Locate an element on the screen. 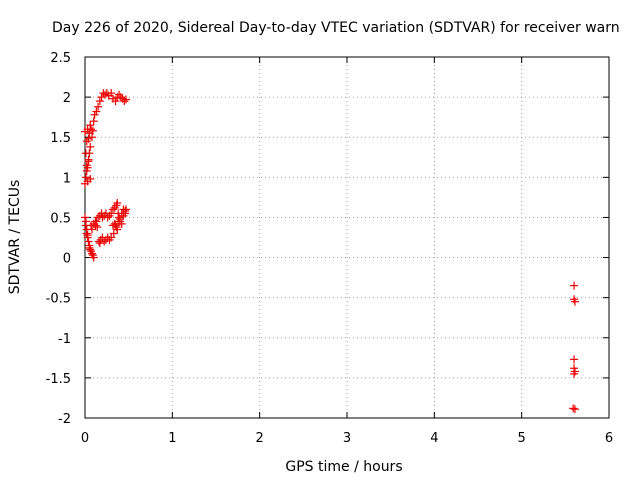 The image size is (640, 480). x-tick-label: 0 is located at coordinates (85, 438).